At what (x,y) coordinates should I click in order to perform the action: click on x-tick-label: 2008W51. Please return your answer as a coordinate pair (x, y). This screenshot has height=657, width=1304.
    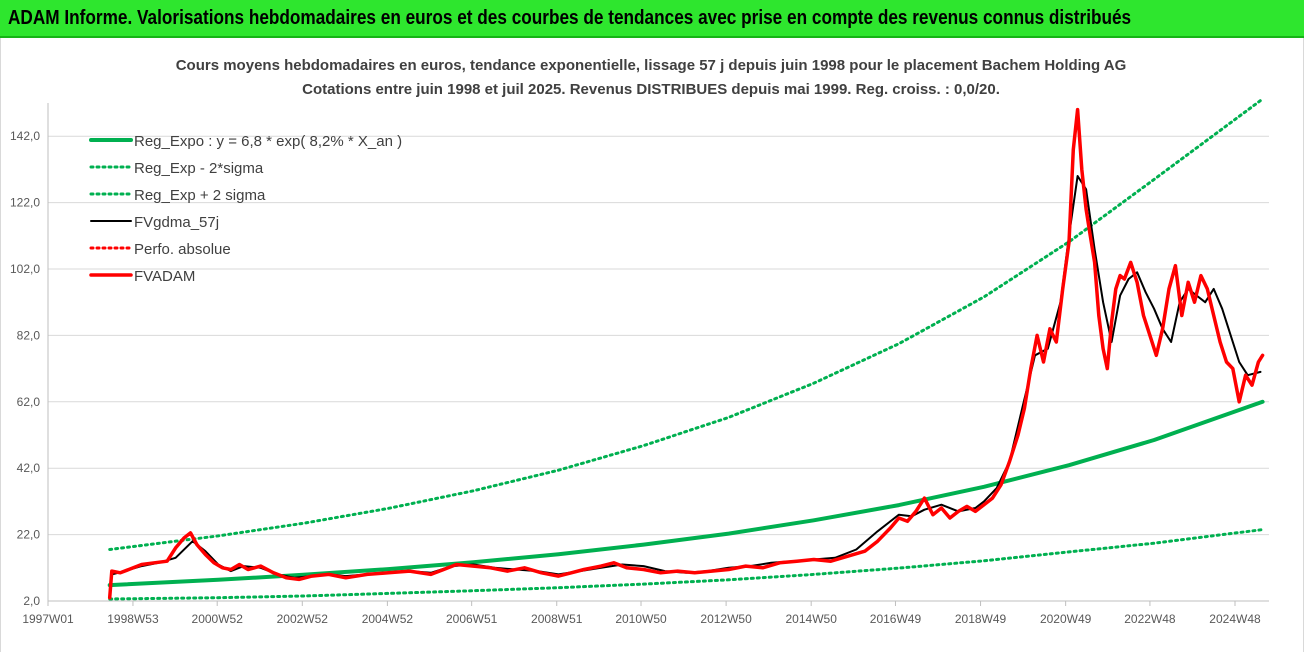
    Looking at the image, I should click on (557, 619).